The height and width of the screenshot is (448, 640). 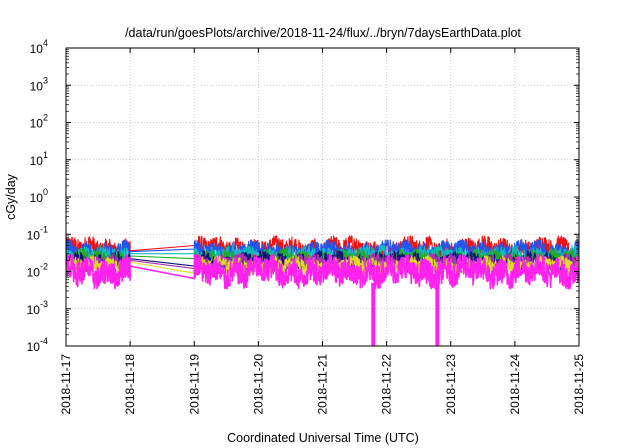 I want to click on x-tick-label: 2018-11-18, so click(x=130, y=384).